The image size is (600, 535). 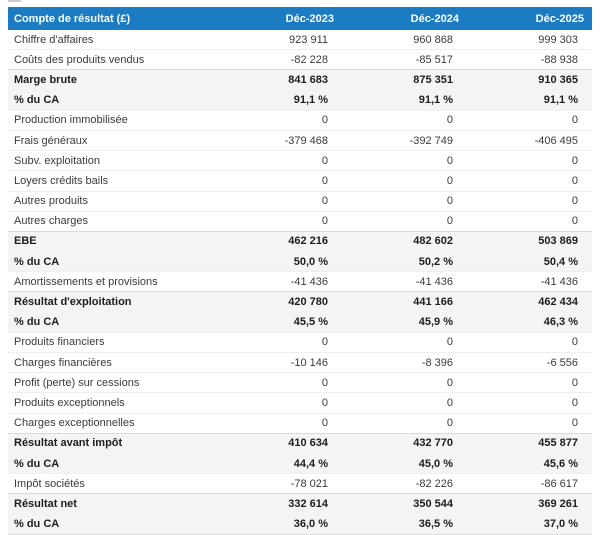 What do you see at coordinates (112, 362) in the screenshot?
I see `row-label: Charges financières` at bounding box center [112, 362].